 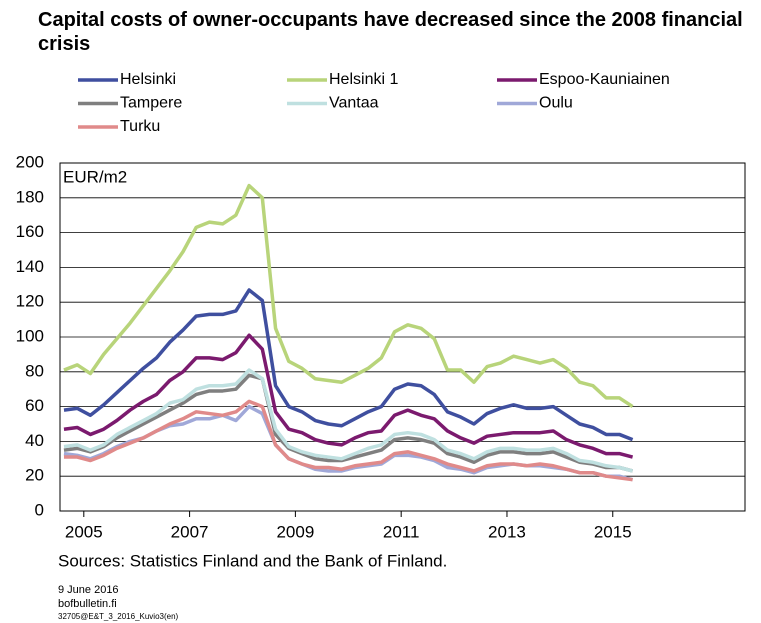 What do you see at coordinates (613, 531) in the screenshot?
I see `x-tick-label: 2015` at bounding box center [613, 531].